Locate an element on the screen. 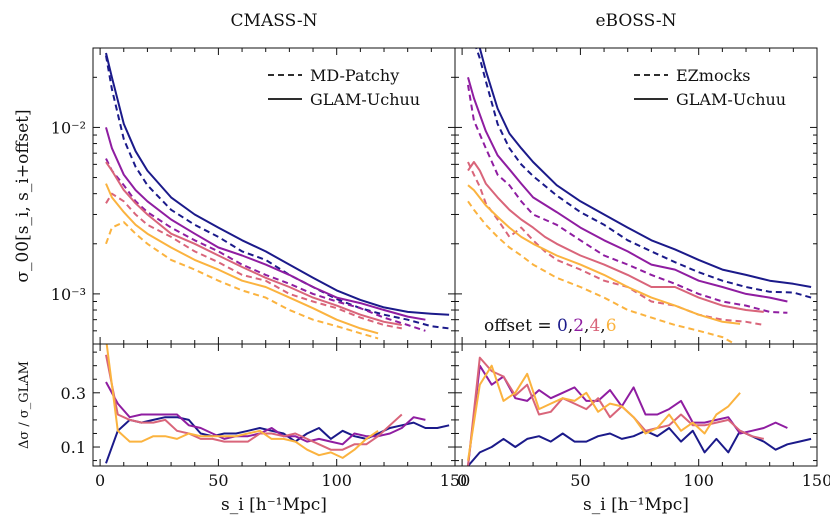  eboss-bottom-offset4-solid-line is located at coordinates (616, 411).